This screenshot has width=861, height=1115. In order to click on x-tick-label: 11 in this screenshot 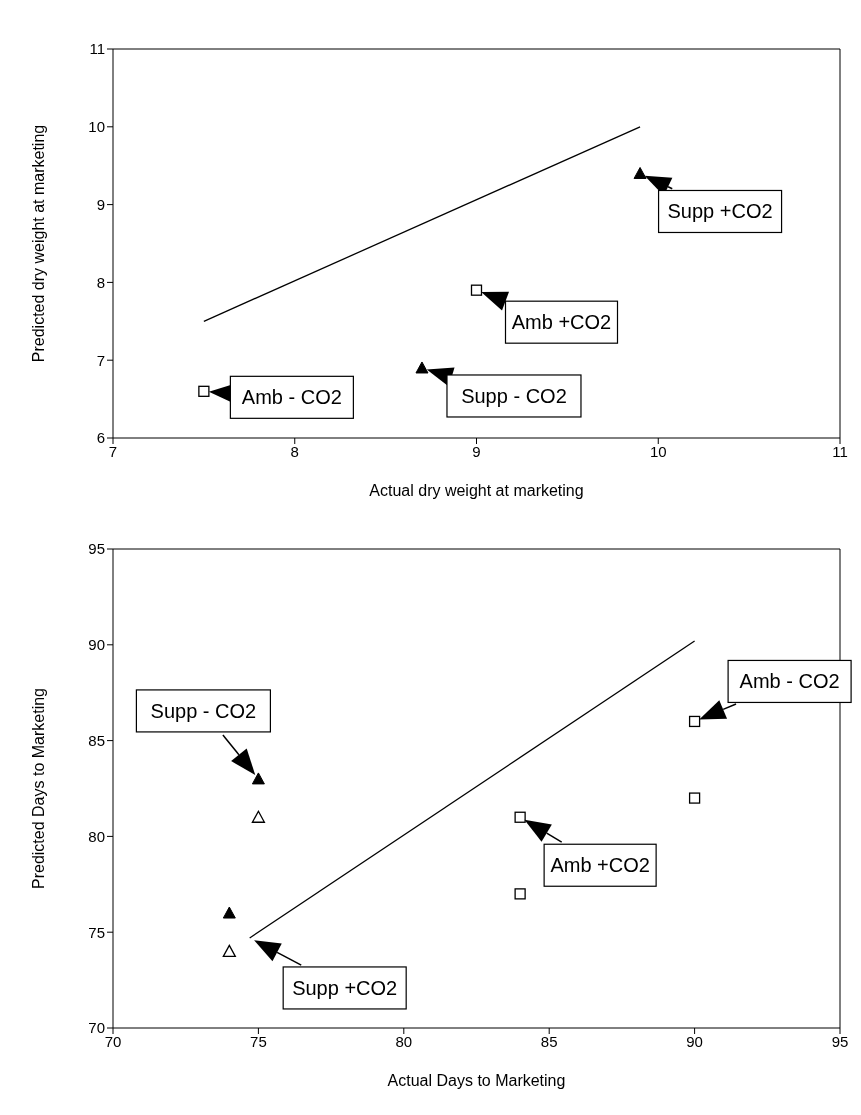, I will do `click(840, 451)`.